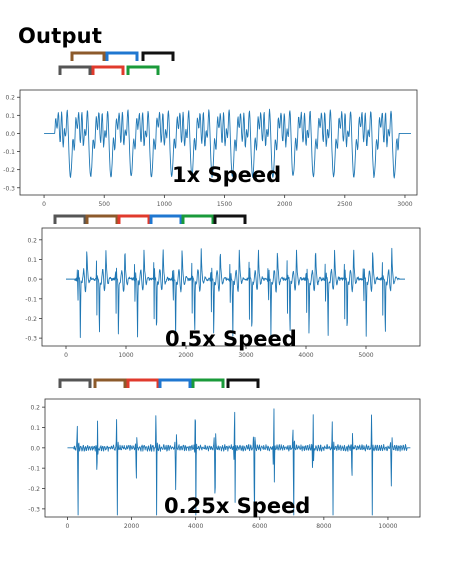 The height and width of the screenshot is (578, 466). Describe the element at coordinates (387, 526) in the screenshot. I see `x-tick-label: 10000` at that location.